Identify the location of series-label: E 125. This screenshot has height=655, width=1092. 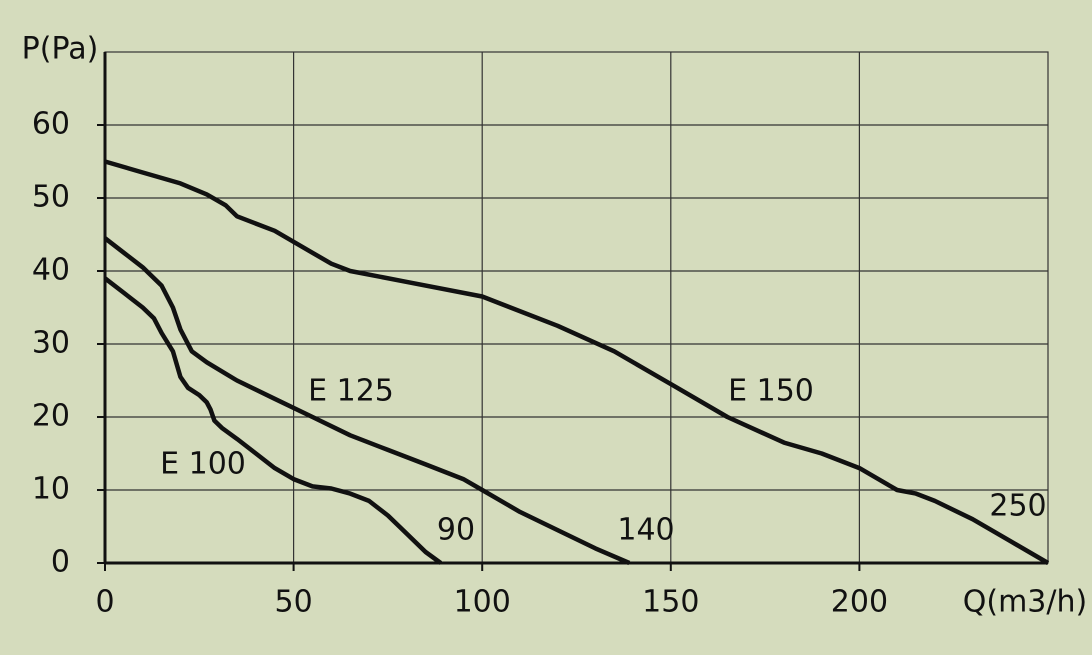
(351, 391).